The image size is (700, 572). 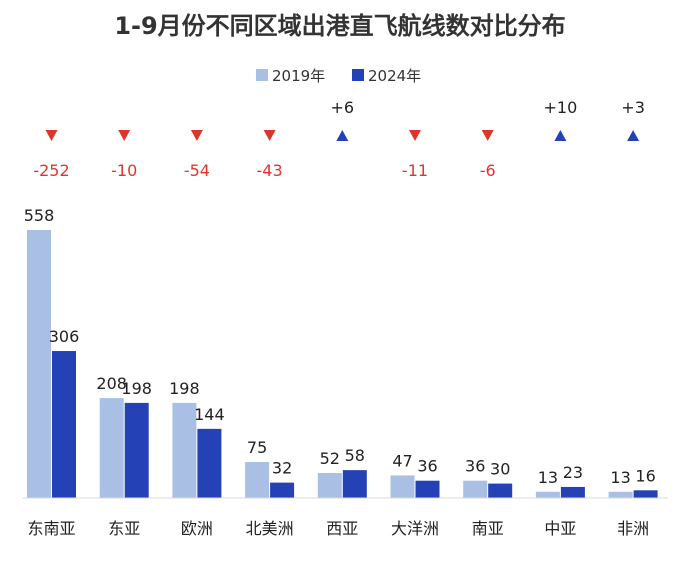 What do you see at coordinates (270, 170) in the screenshot?
I see `change-label-4: -43` at bounding box center [270, 170].